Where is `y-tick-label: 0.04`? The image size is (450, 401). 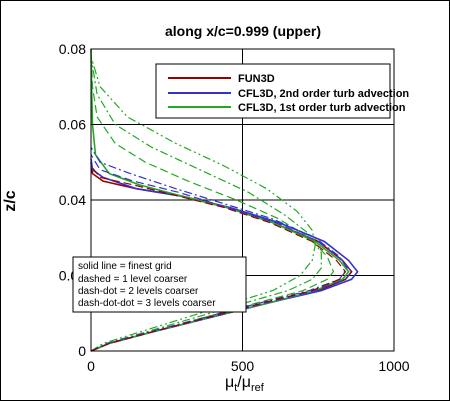 y-tick-label: 0.04 is located at coordinates (72, 200).